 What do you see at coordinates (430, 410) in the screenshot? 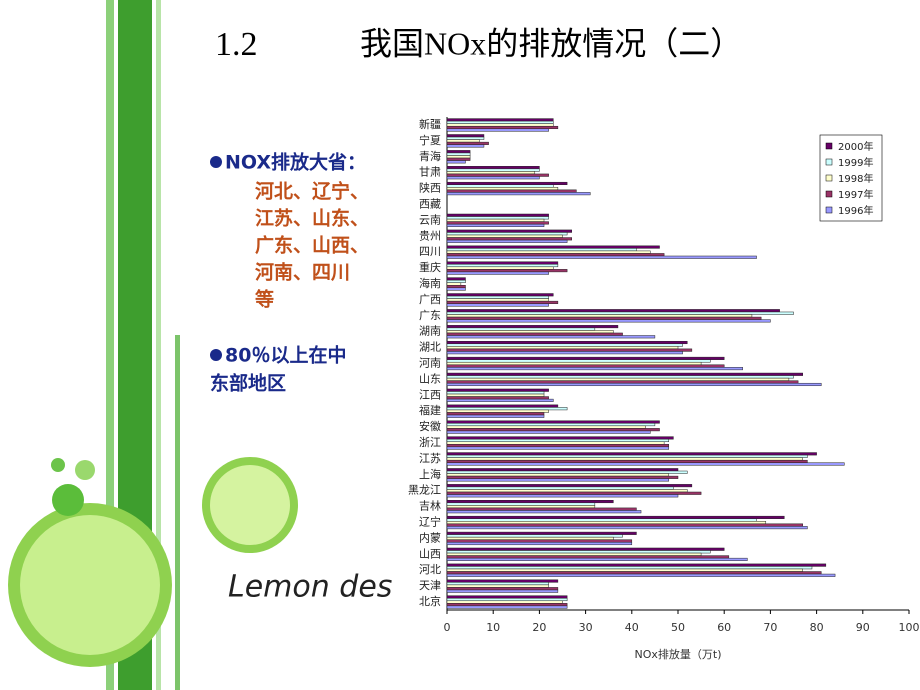
I see `y-tick-label: 福建` at bounding box center [430, 410].